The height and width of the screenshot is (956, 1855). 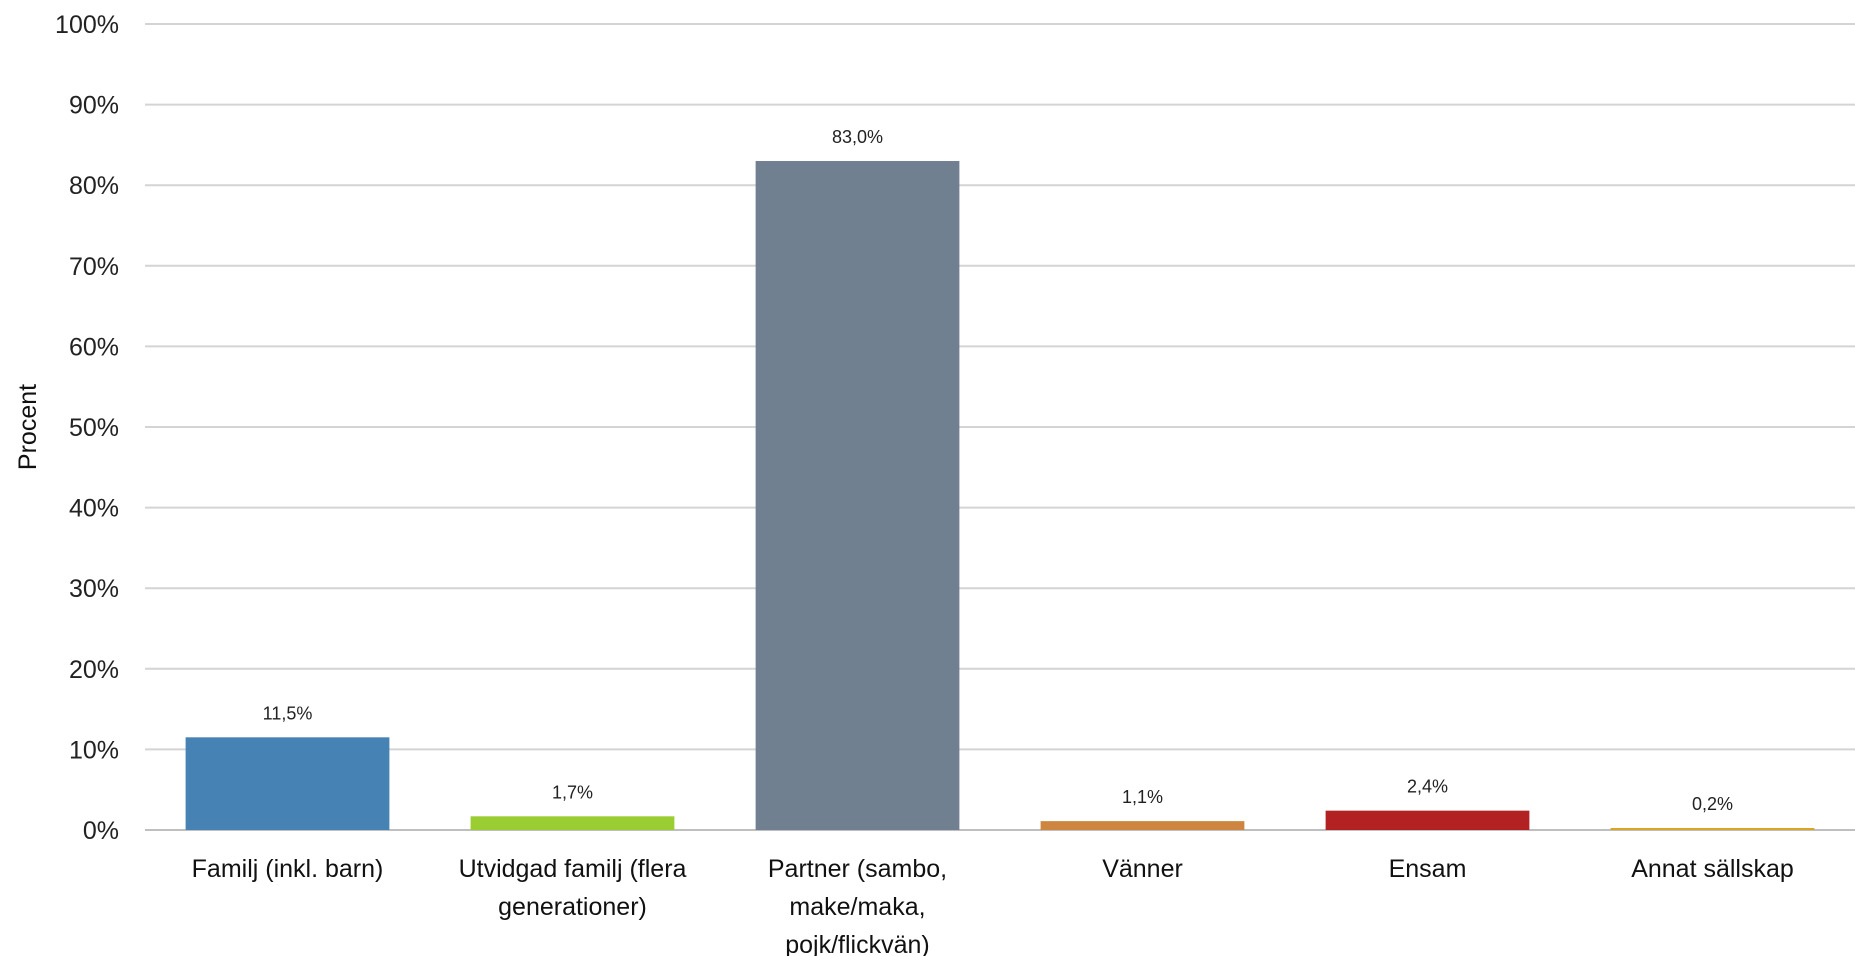 I want to click on y-tick-label: 70%, so click(x=94, y=267).